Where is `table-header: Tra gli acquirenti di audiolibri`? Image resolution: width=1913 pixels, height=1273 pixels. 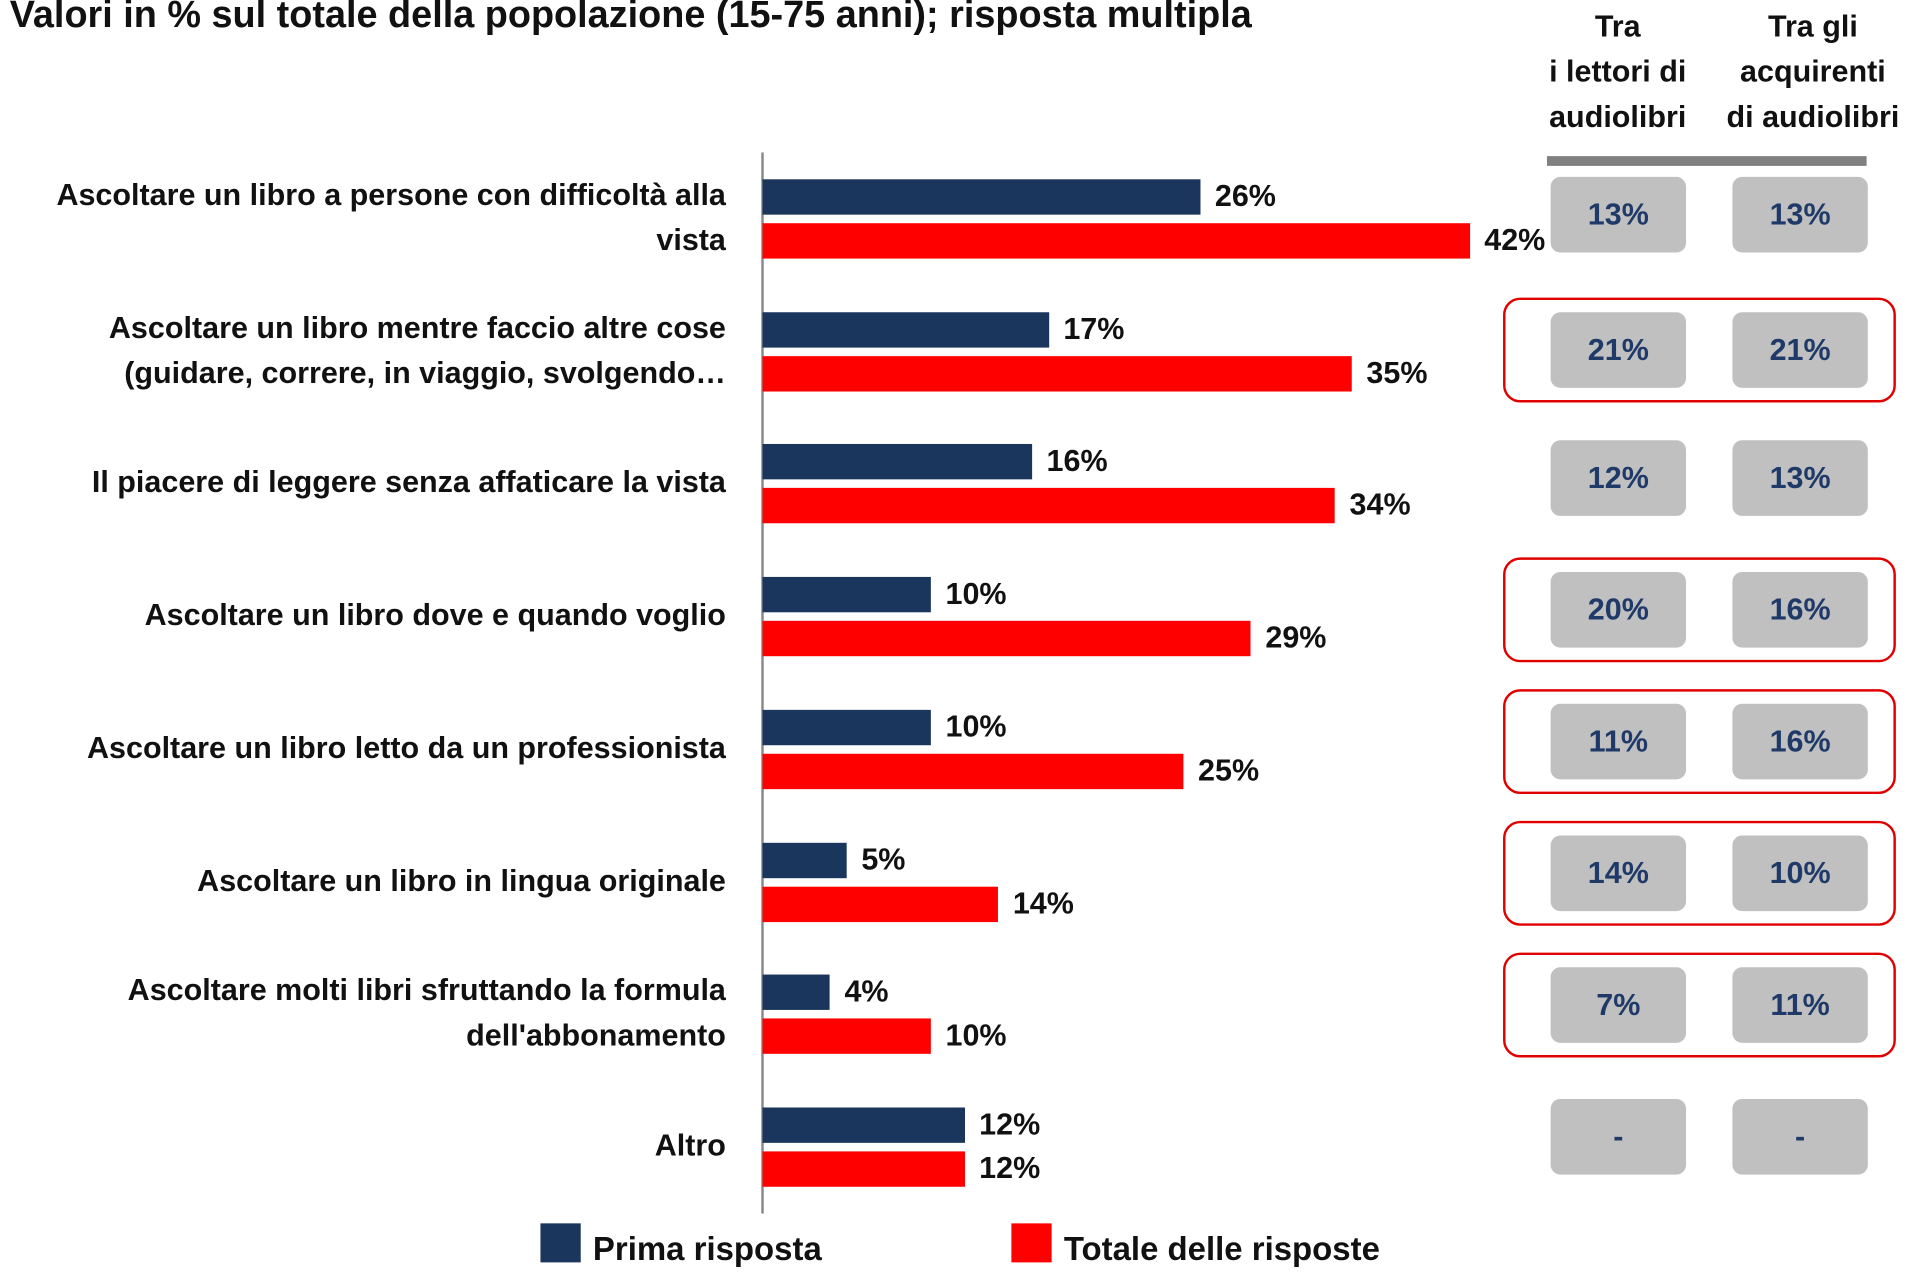 table-header: Tra gli acquirenti di audiolibri is located at coordinates (1813, 72).